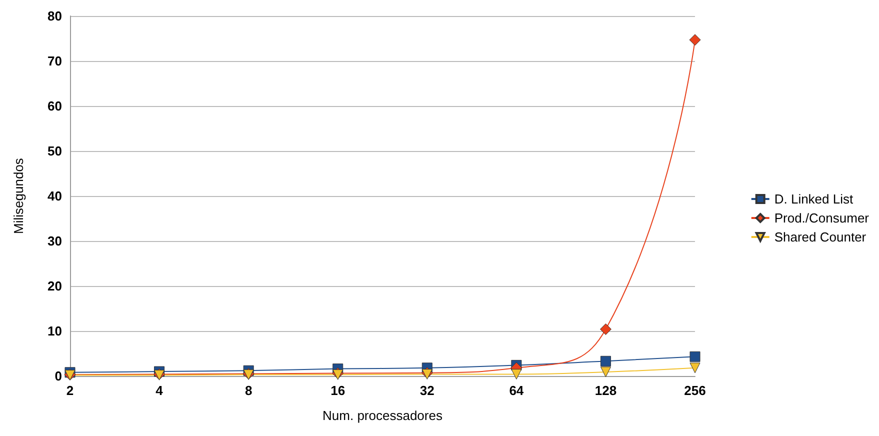  Describe the element at coordinates (70, 390) in the screenshot. I see `x-tick-label: 2` at that location.